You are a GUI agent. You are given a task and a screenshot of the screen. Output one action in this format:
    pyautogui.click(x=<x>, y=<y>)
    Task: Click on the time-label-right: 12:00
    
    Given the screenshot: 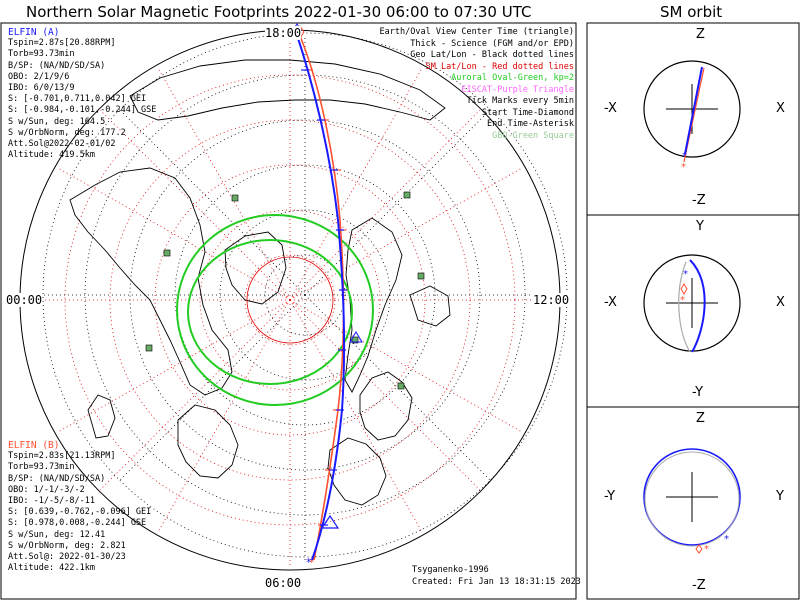 What is the action you would take?
    pyautogui.click(x=551, y=300)
    